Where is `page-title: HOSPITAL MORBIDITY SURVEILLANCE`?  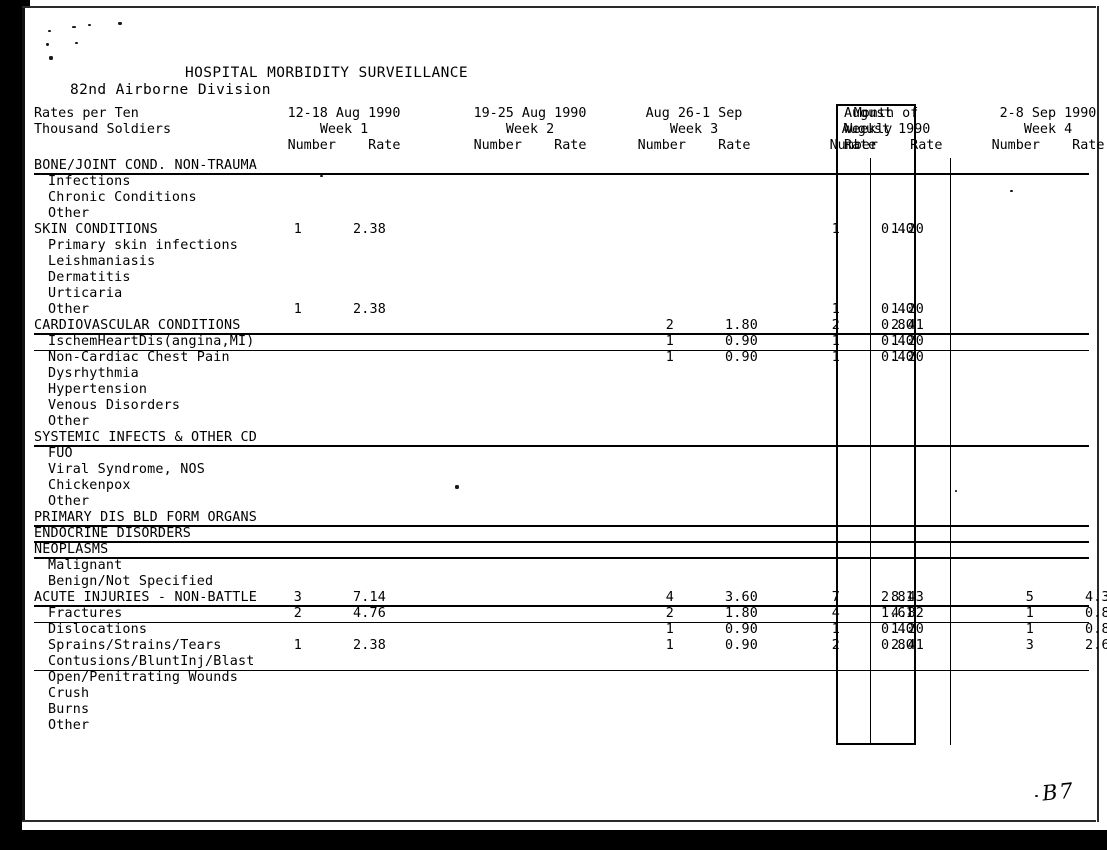
page-title: HOSPITAL MORBIDITY SURVEILLANCE is located at coordinates (327, 73).